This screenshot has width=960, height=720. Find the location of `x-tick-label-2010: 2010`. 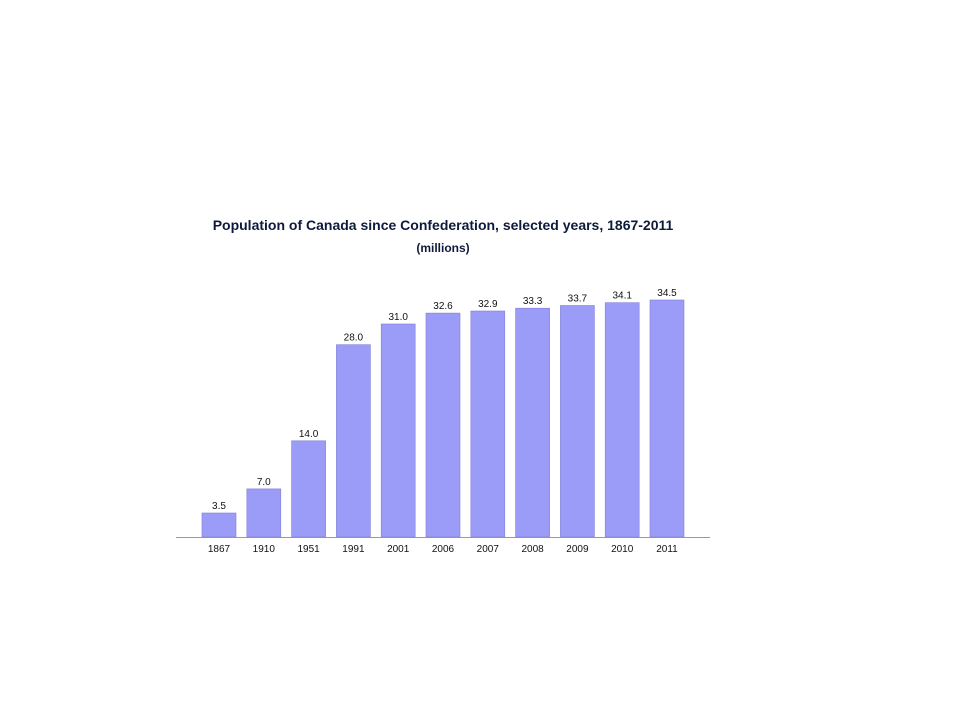

x-tick-label-2010: 2010 is located at coordinates (622, 549).